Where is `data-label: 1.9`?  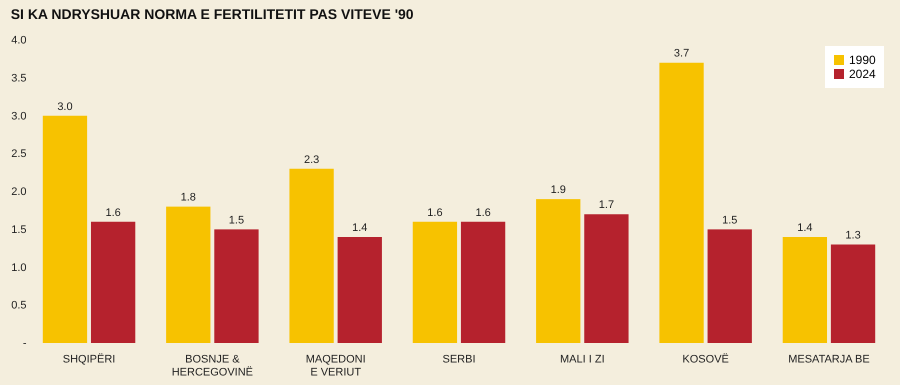 data-label: 1.9 is located at coordinates (558, 190).